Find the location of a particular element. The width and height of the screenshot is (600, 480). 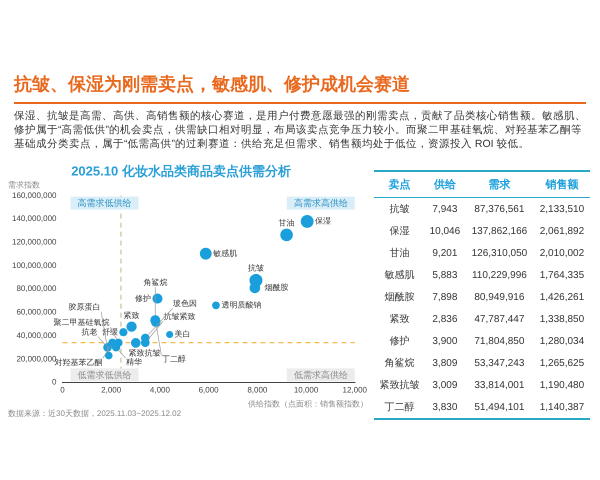

text: 1,426,261 is located at coordinates (562, 297).